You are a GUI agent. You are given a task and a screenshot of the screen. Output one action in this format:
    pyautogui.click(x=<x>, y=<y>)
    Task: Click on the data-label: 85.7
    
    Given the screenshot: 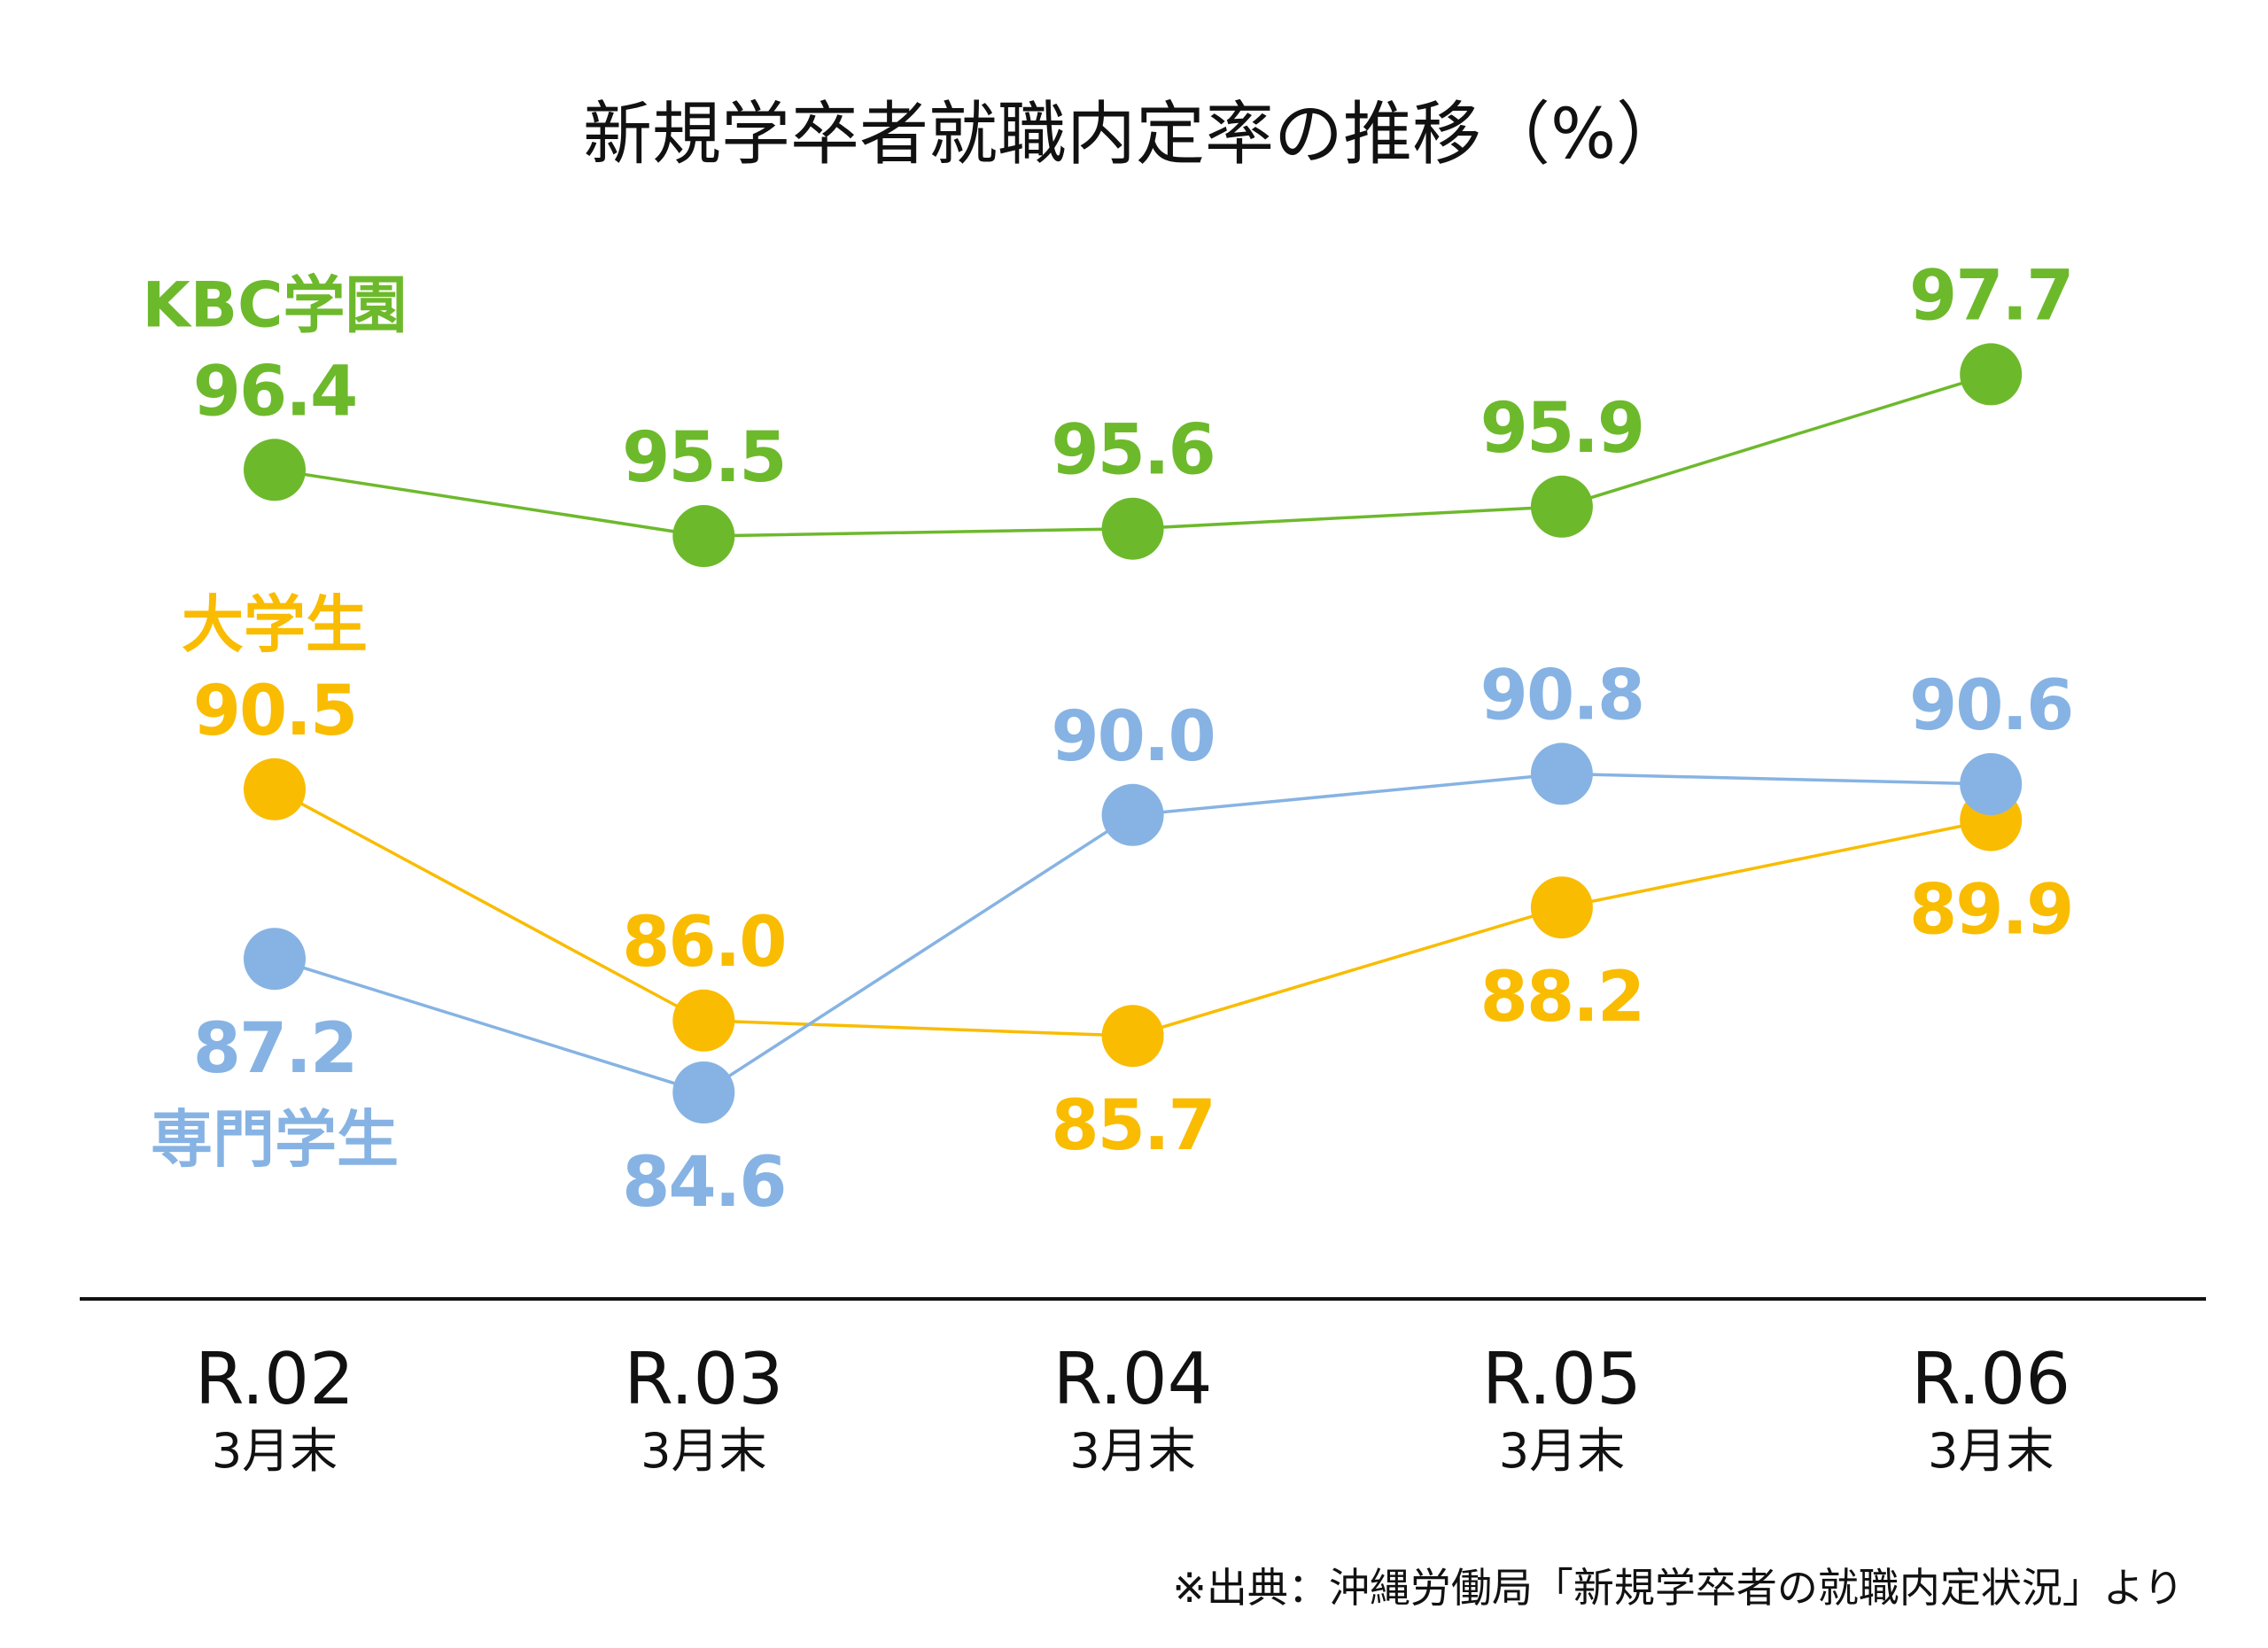 What is the action you would take?
    pyautogui.click(x=1132, y=1126)
    